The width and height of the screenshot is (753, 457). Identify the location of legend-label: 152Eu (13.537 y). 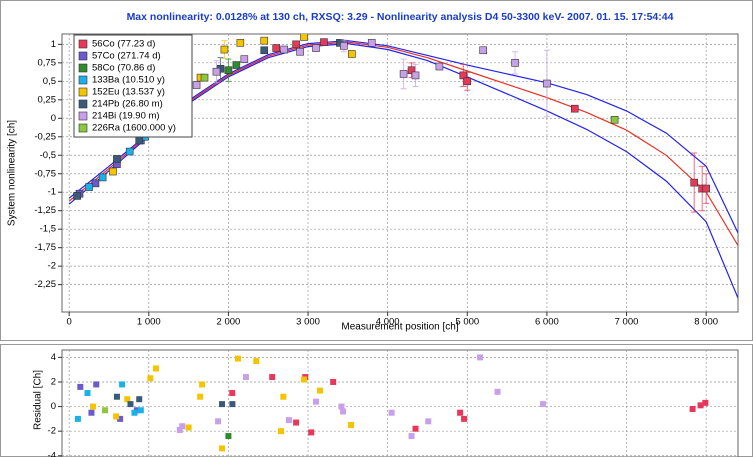
(128, 92).